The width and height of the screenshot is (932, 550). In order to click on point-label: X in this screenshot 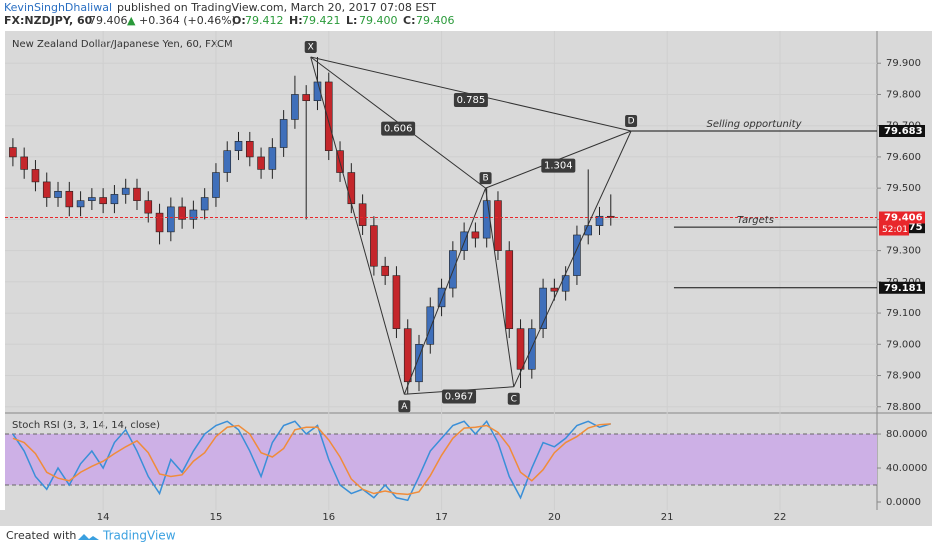, I will do `click(311, 47)`.